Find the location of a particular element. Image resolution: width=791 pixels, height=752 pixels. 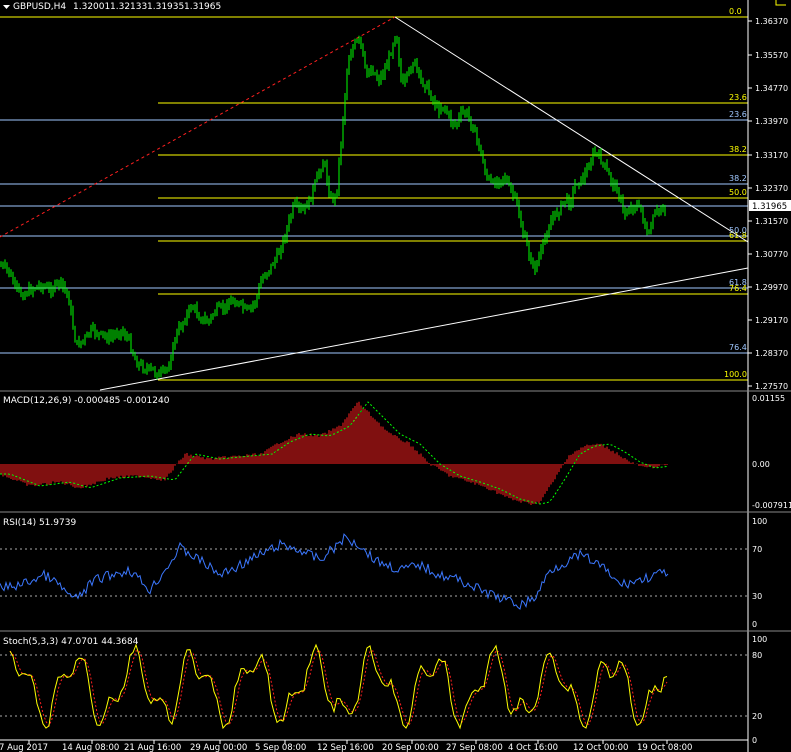

collapse-triangle-icon is located at coordinates (6, 7).